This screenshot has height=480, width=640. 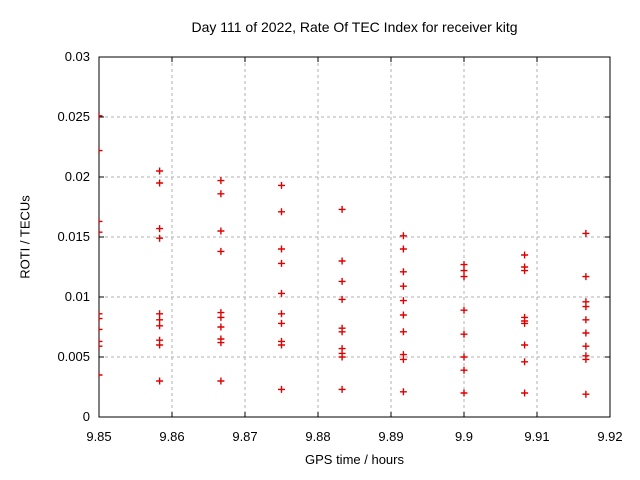 What do you see at coordinates (536, 436) in the screenshot?
I see `x-tick-label: 9.91` at bounding box center [536, 436].